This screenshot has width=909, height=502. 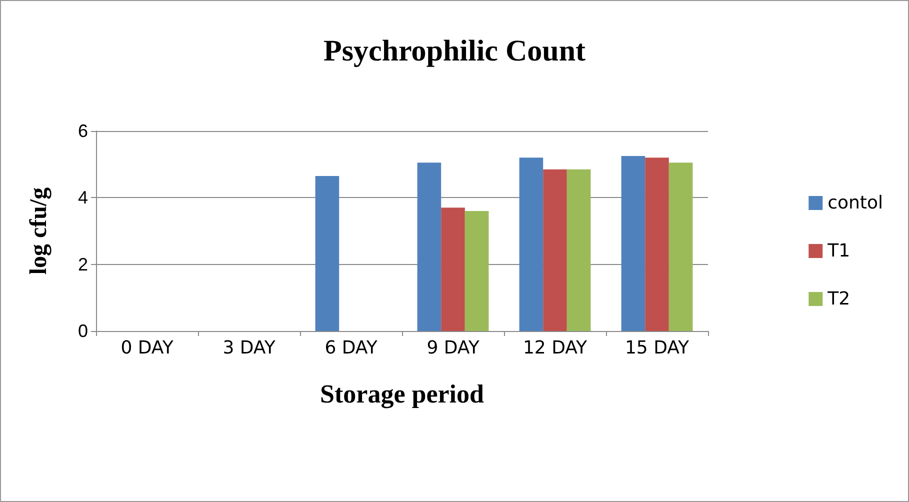 I want to click on chart-title: Psychrophilic Count, so click(x=455, y=51).